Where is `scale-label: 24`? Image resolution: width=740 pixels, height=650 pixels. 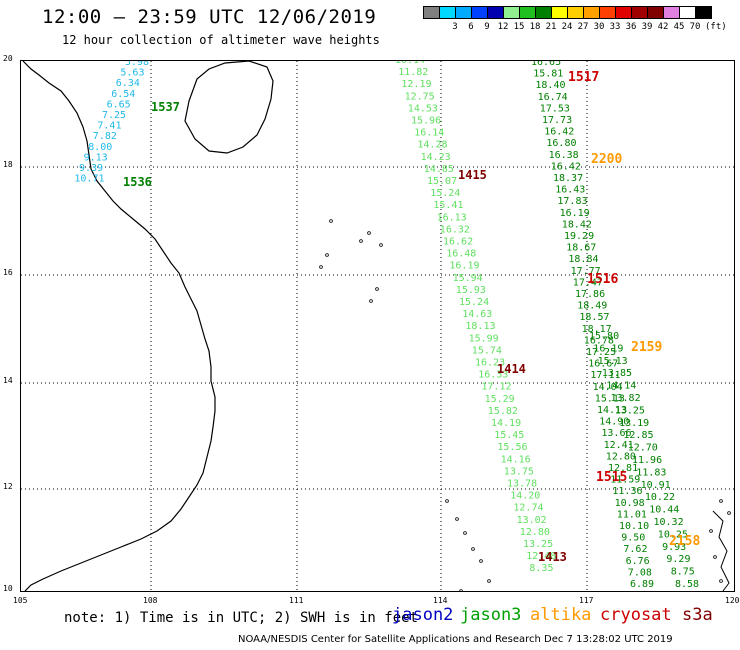
scale-label: 24 is located at coordinates (567, 27).